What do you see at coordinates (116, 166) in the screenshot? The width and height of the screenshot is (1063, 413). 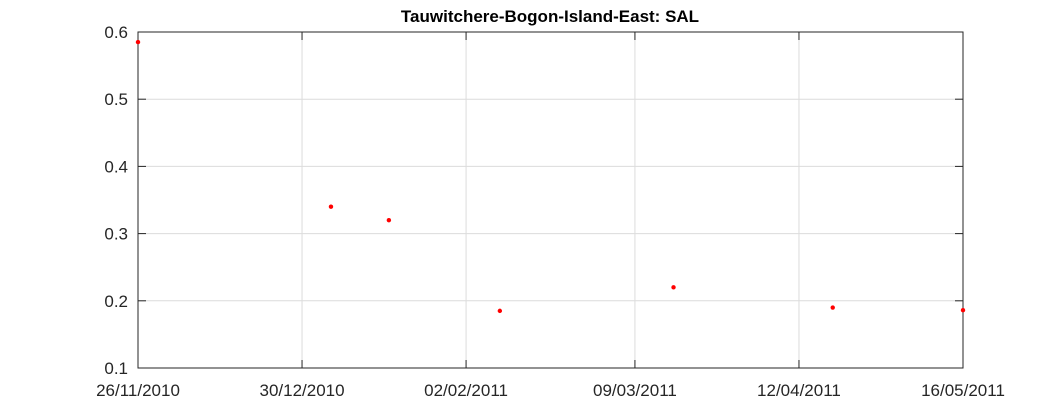 I see `y-tick-label: 0.4` at bounding box center [116, 166].